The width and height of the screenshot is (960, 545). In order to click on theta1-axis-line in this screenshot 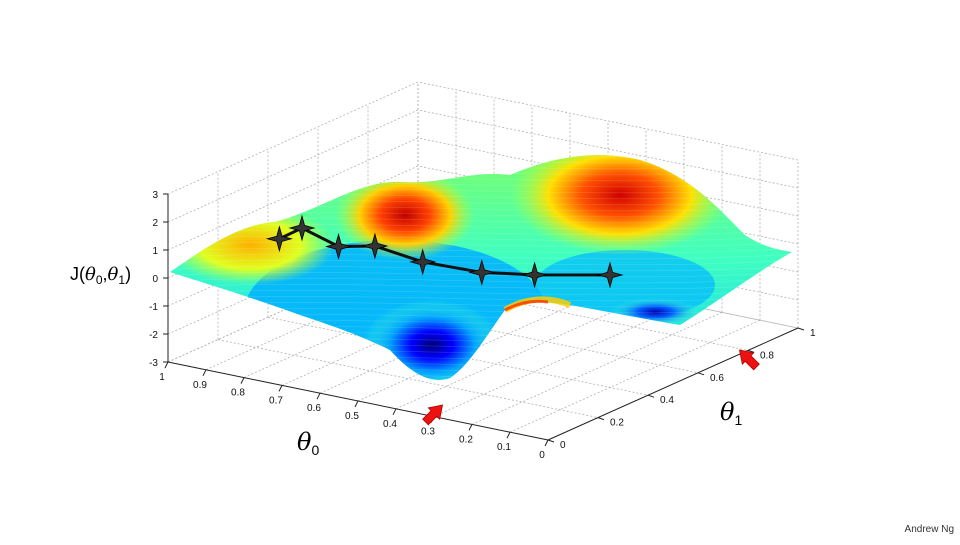, I will do `click(673, 384)`.